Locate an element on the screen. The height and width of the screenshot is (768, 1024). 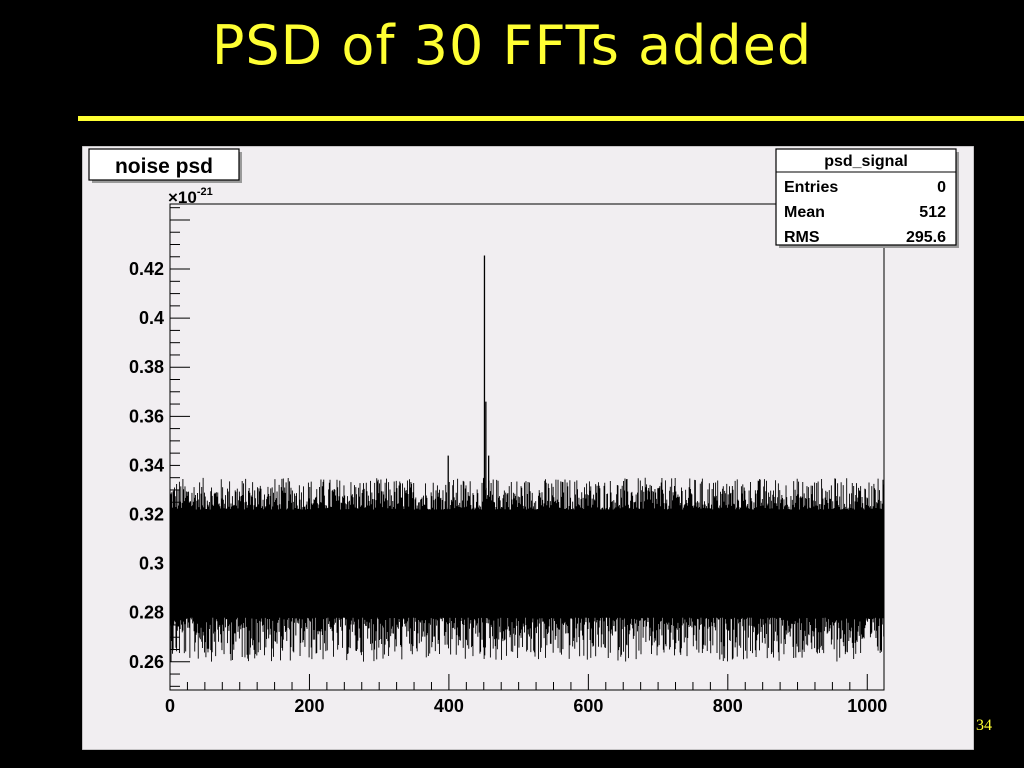
title-underline is located at coordinates (551, 118).